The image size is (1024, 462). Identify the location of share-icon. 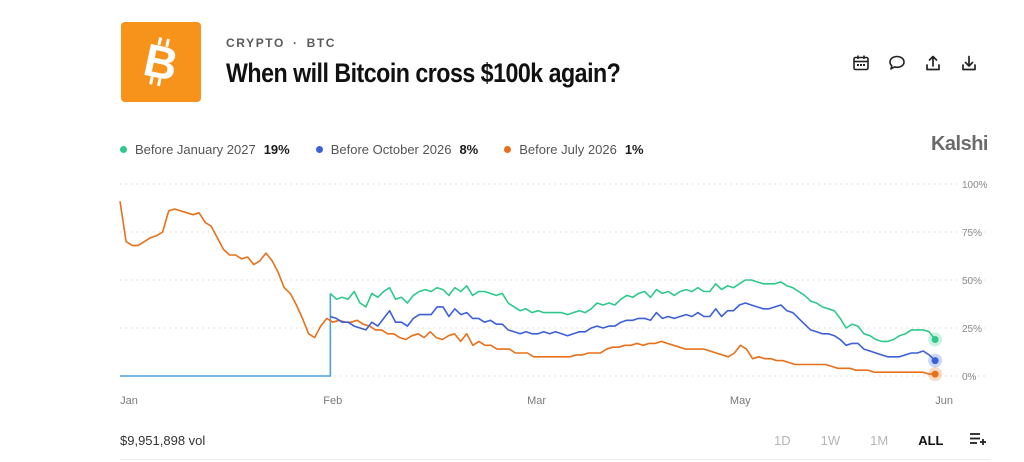
(933, 63).